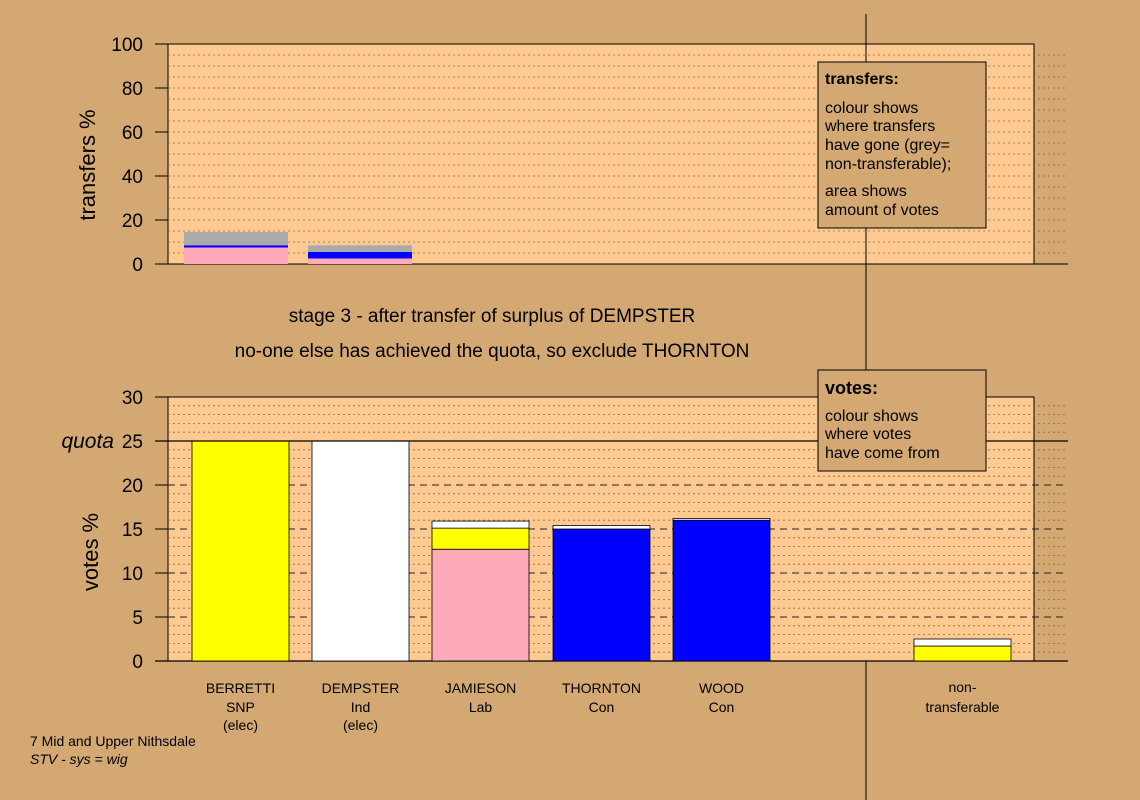 This screenshot has height=800, width=1140. Describe the element at coordinates (360, 707) in the screenshot. I see `candidate-party: Ind` at that location.